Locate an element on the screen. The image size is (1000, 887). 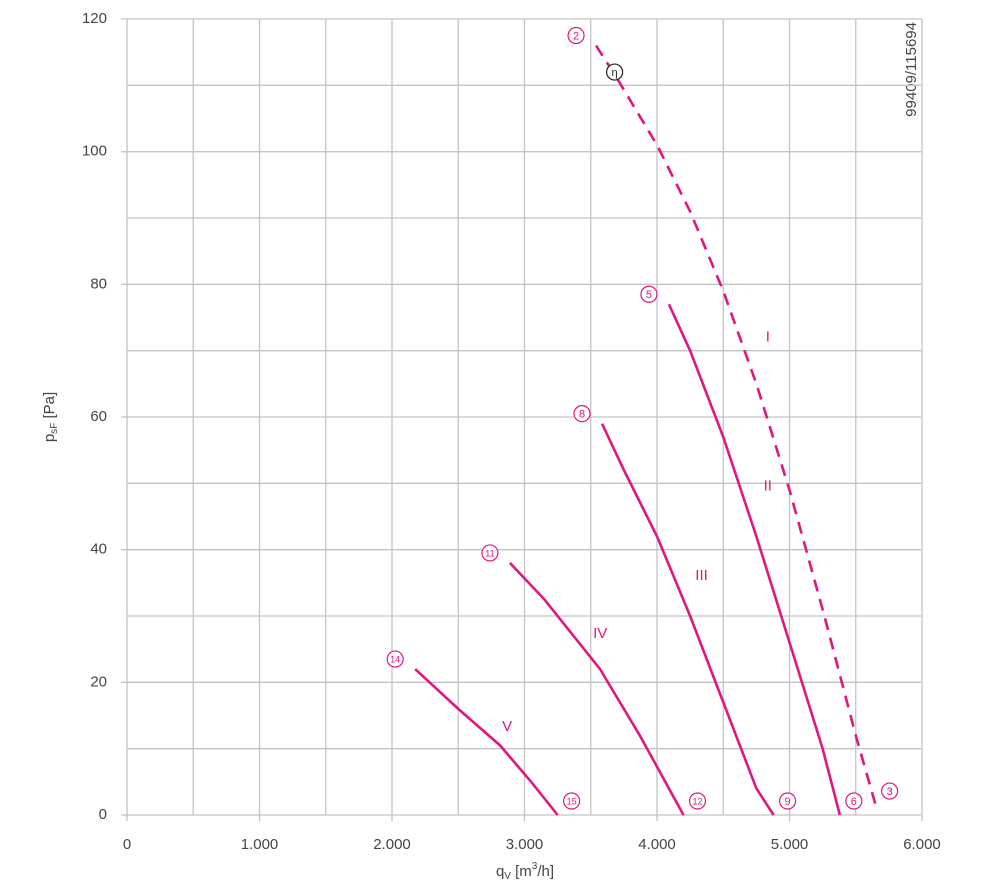
y-label-sub: sF is located at coordinates (54, 428).